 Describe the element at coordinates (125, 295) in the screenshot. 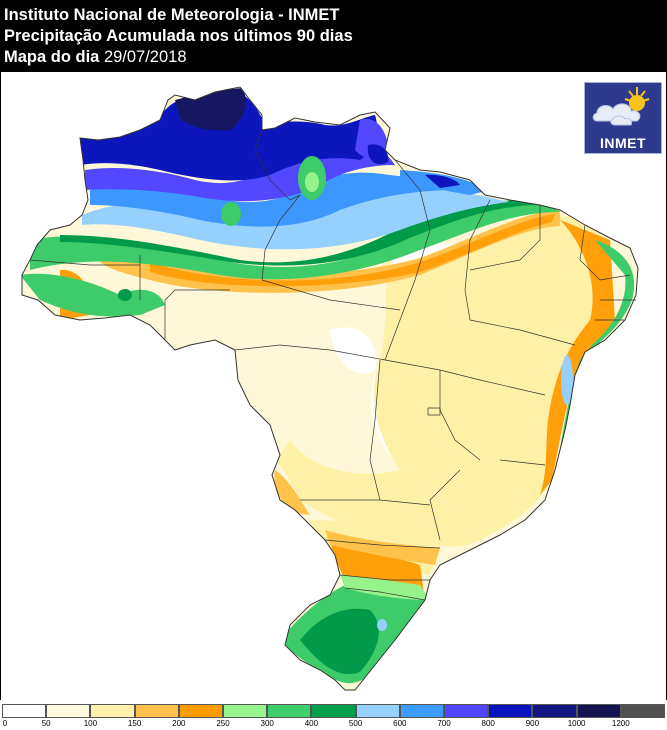

I see `layer-darkgreen-spot-ac` at that location.